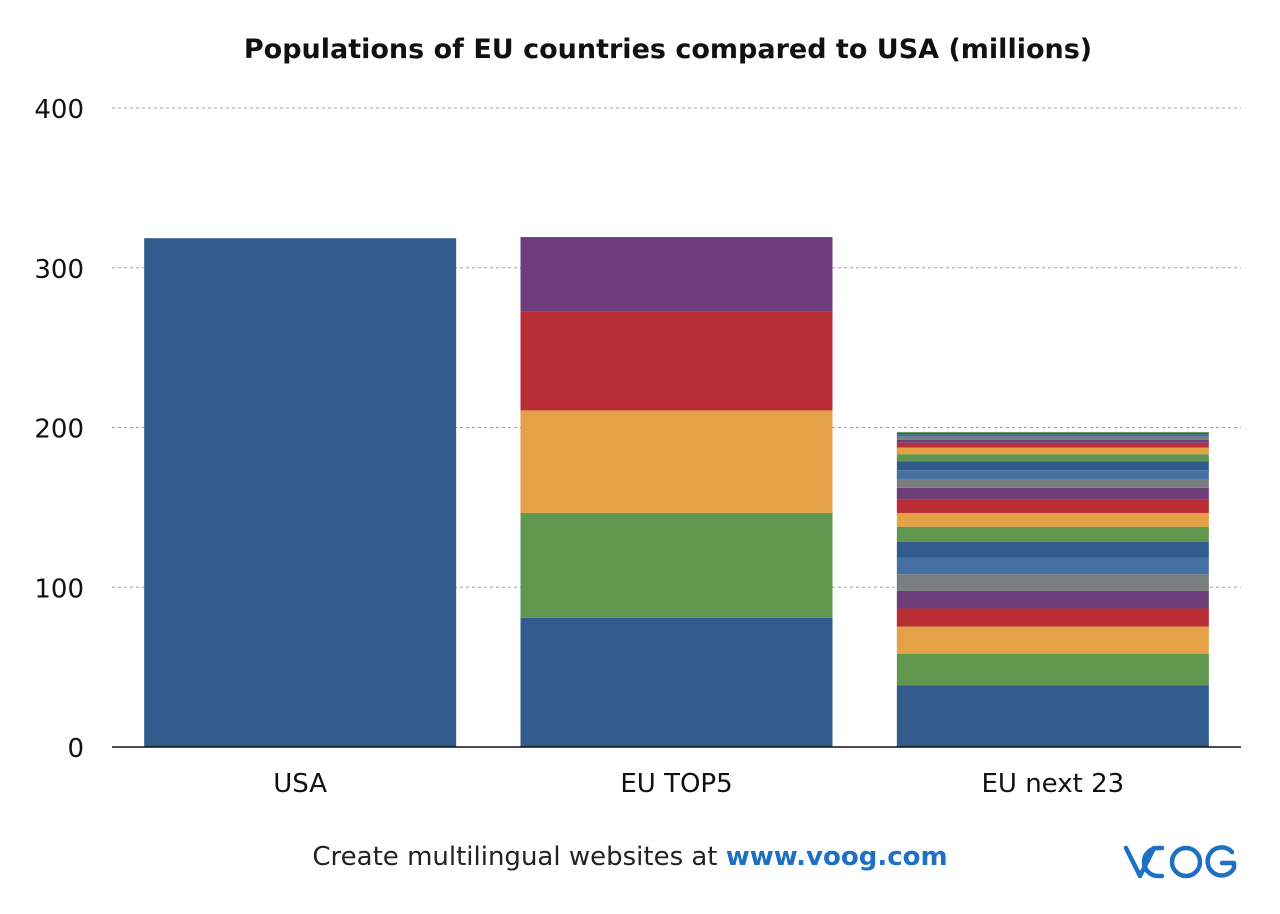 The width and height of the screenshot is (1280, 914). Describe the element at coordinates (836, 857) in the screenshot. I see `voog-link: www.voog.com` at that location.